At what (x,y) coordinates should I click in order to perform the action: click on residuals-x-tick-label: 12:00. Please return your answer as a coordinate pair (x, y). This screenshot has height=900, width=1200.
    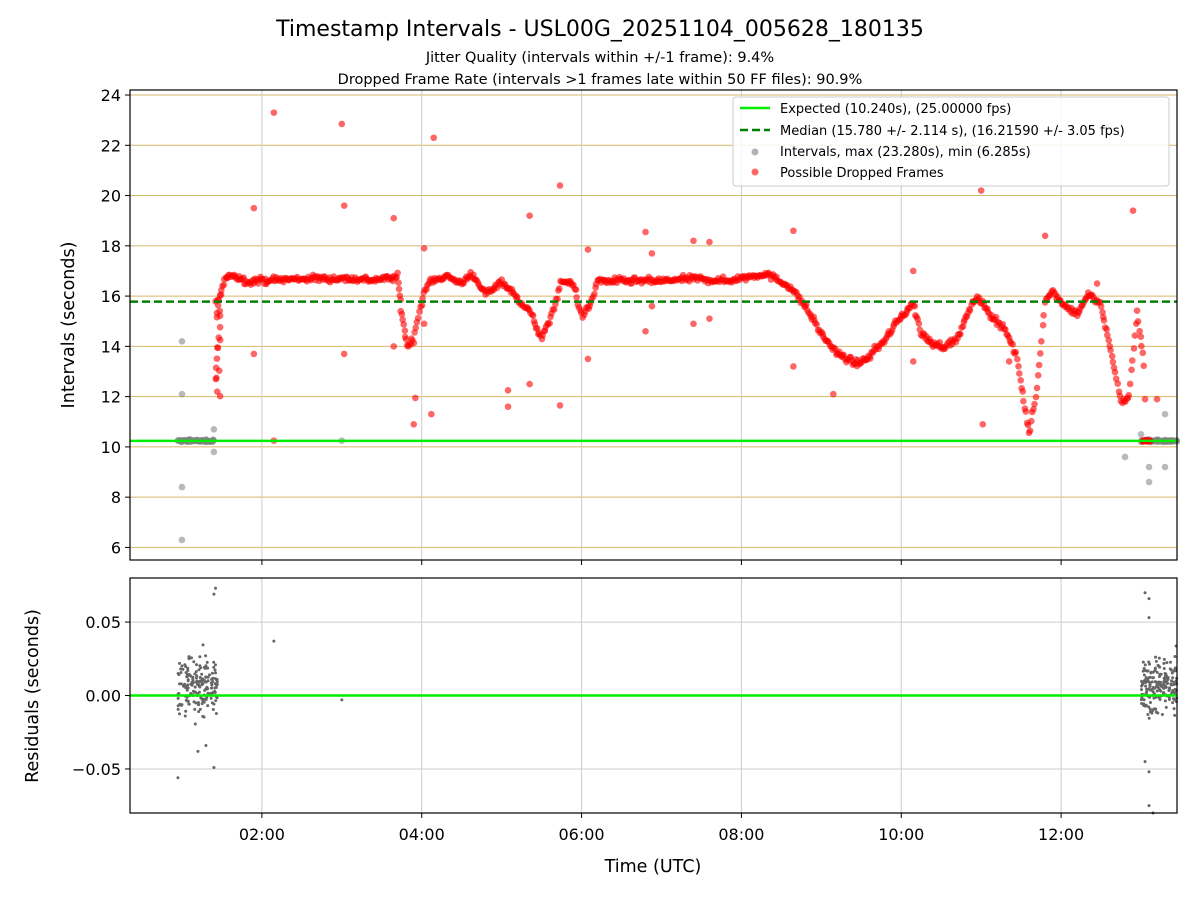
    Looking at the image, I should click on (1061, 834).